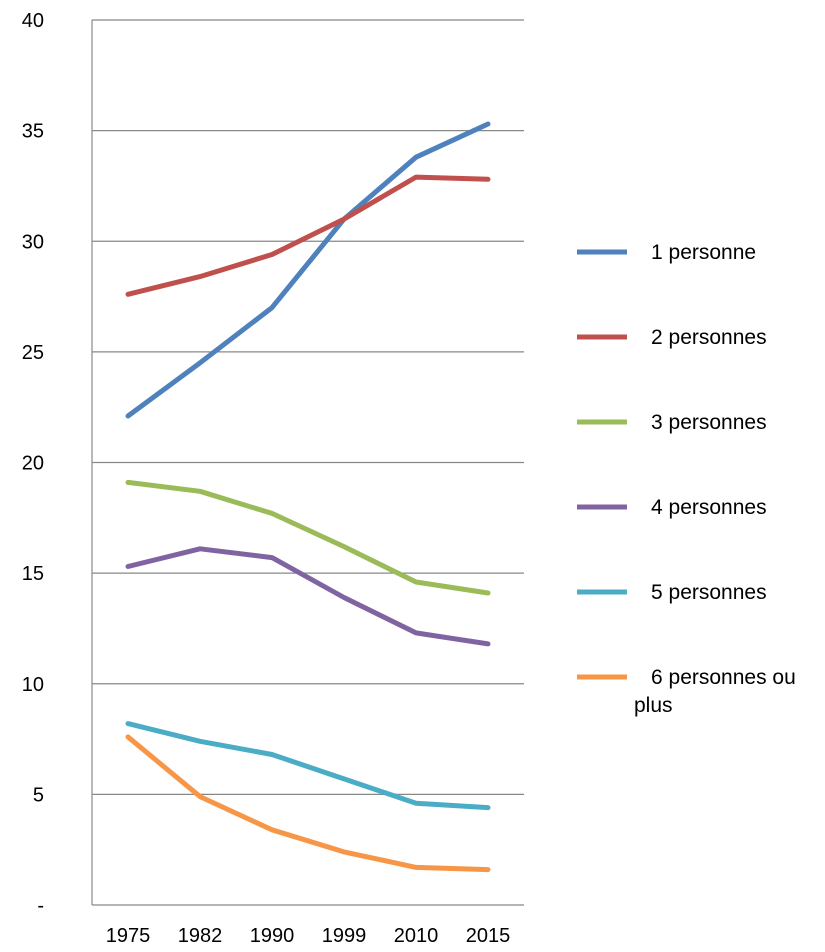 The width and height of the screenshot is (825, 952). I want to click on x-tick-label: 2010, so click(416, 936).